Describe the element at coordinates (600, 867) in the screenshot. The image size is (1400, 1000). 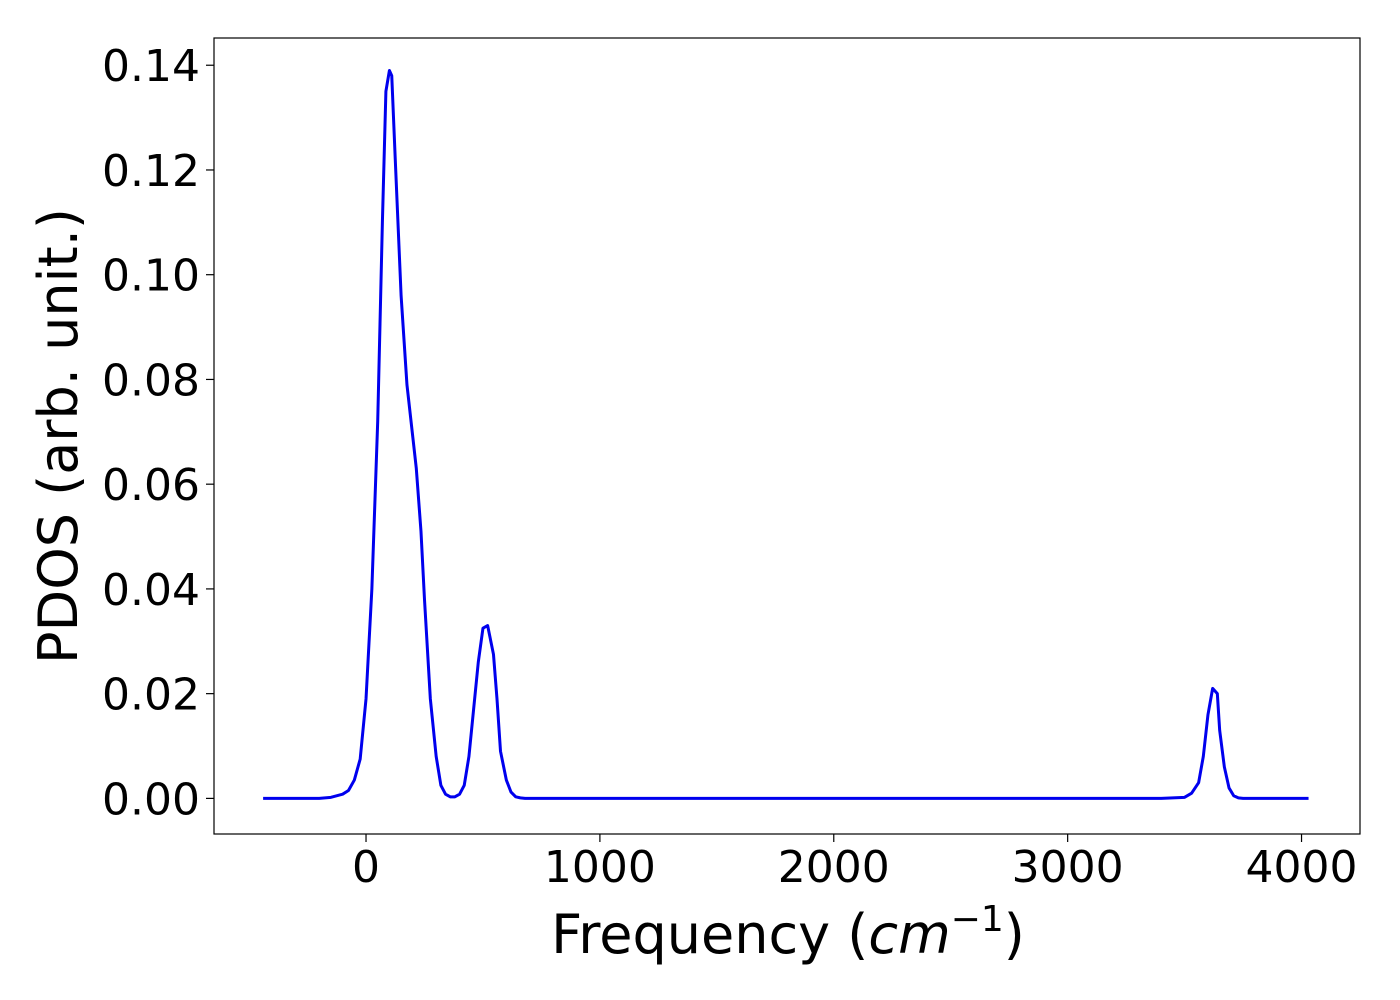
I see `x-tick-label: 1000` at that location.